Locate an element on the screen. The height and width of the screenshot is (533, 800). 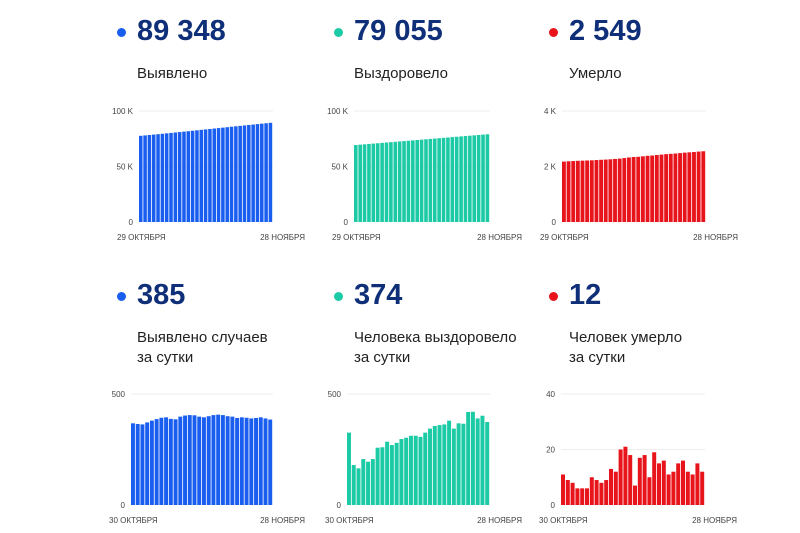
cases-daily-value: 385 is located at coordinates (161, 295).